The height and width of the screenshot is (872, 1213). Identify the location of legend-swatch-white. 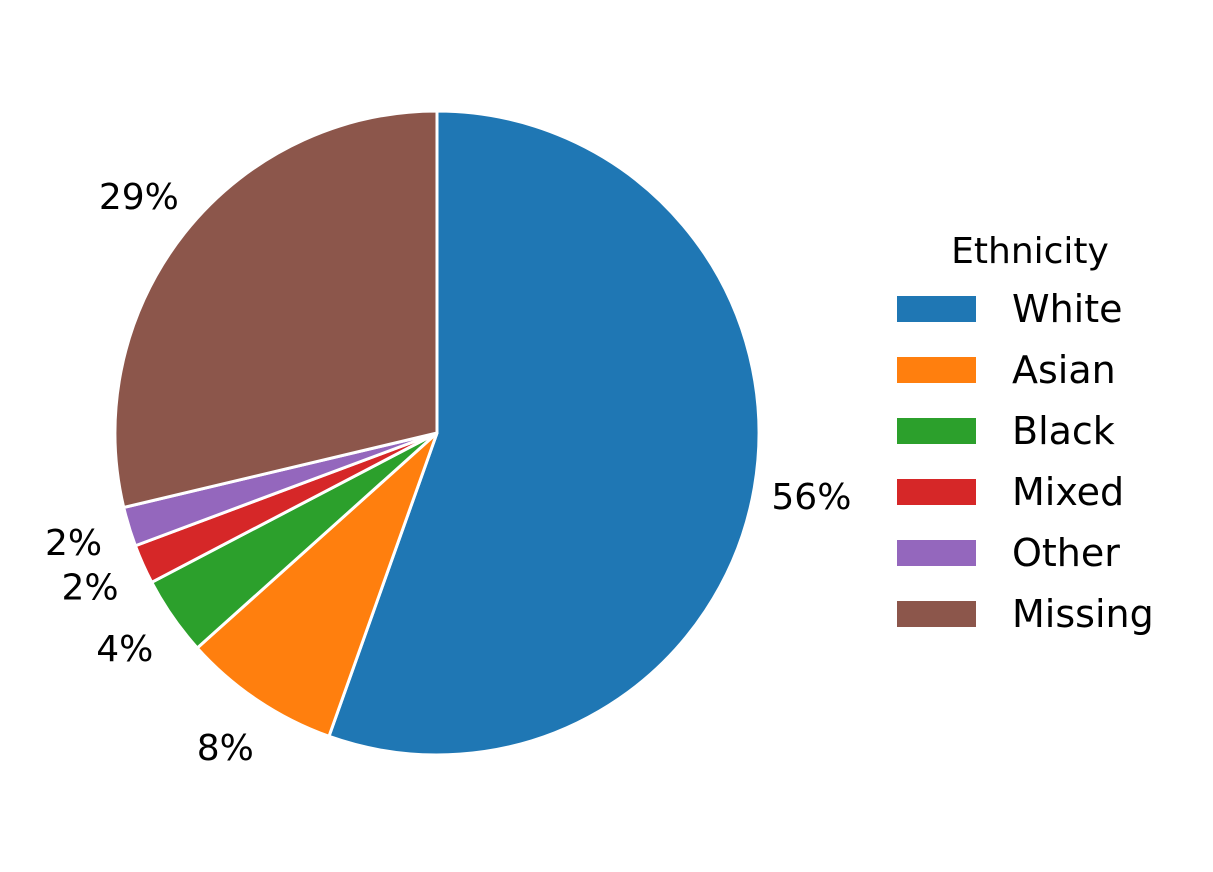
(936, 309).